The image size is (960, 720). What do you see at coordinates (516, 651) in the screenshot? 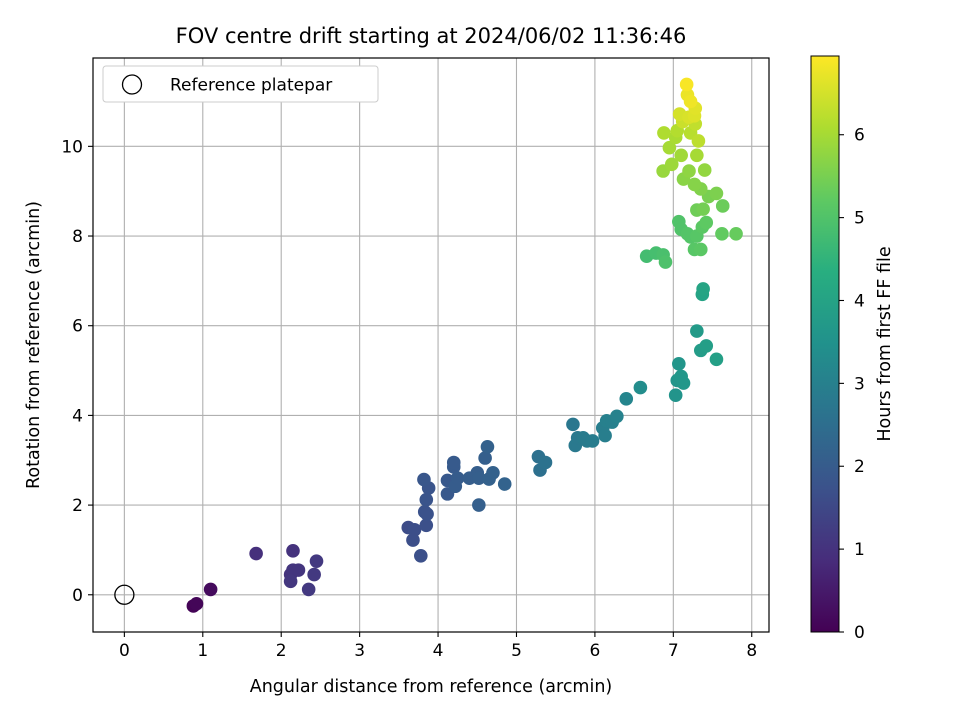
I see `x-tick-label: 5` at bounding box center [516, 651].